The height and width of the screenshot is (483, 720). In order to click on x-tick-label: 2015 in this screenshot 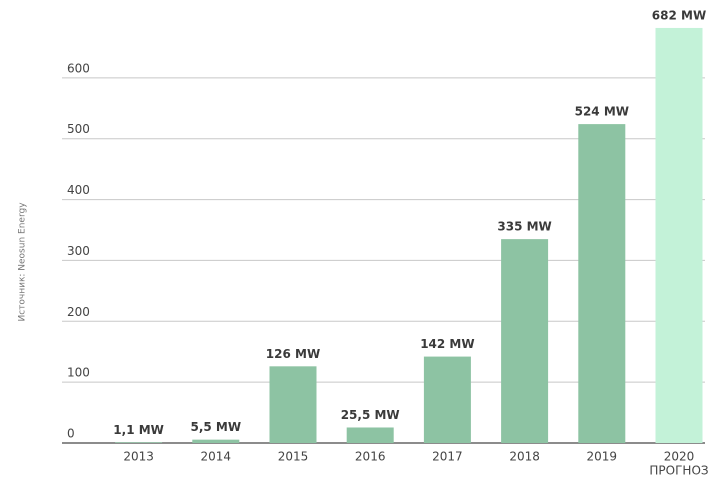, I will do `click(293, 457)`.